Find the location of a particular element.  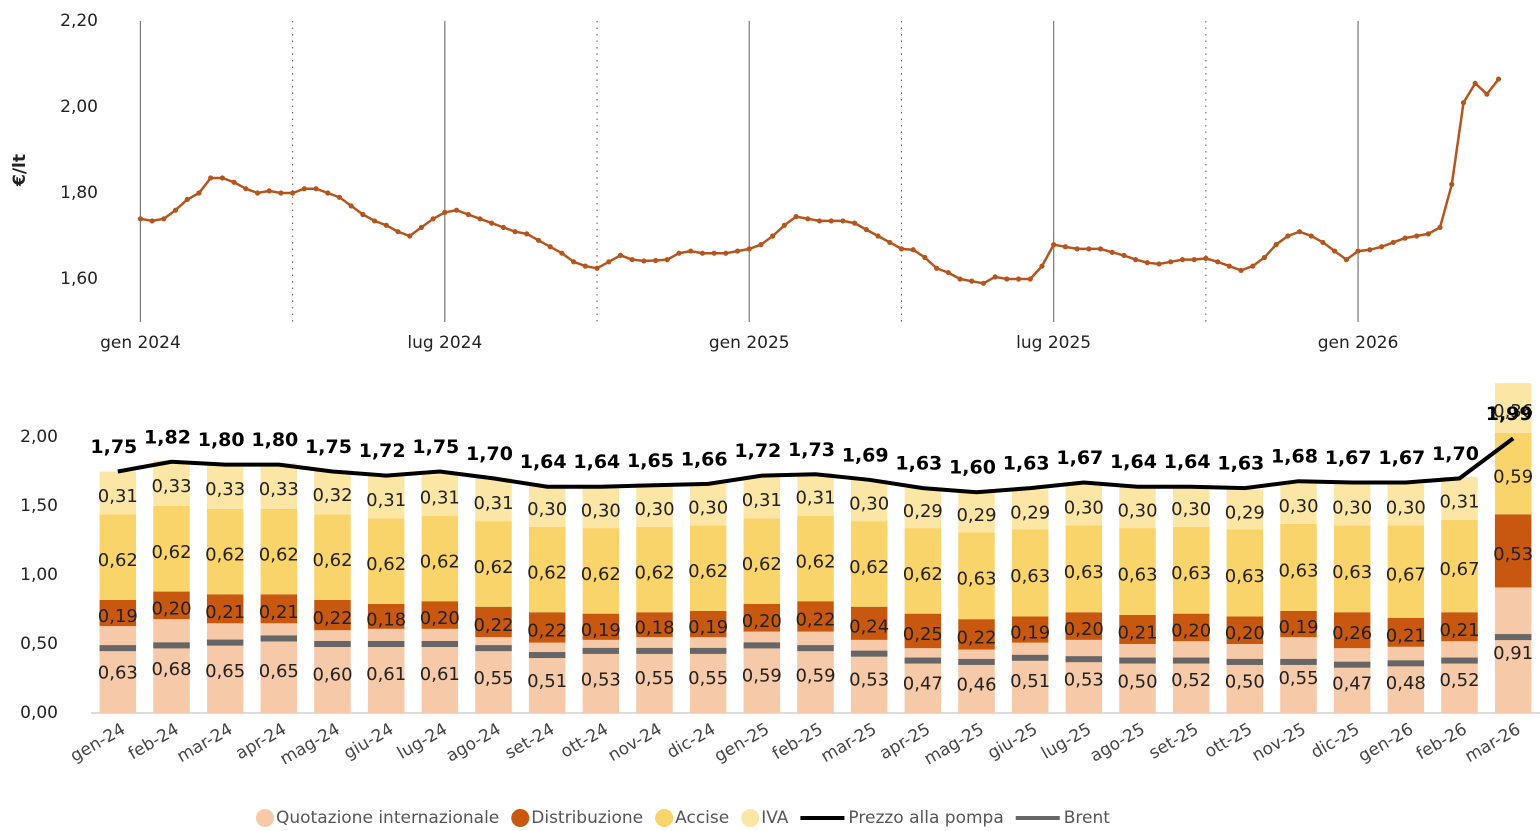

x-tick-label: nov-24 is located at coordinates (635, 742).